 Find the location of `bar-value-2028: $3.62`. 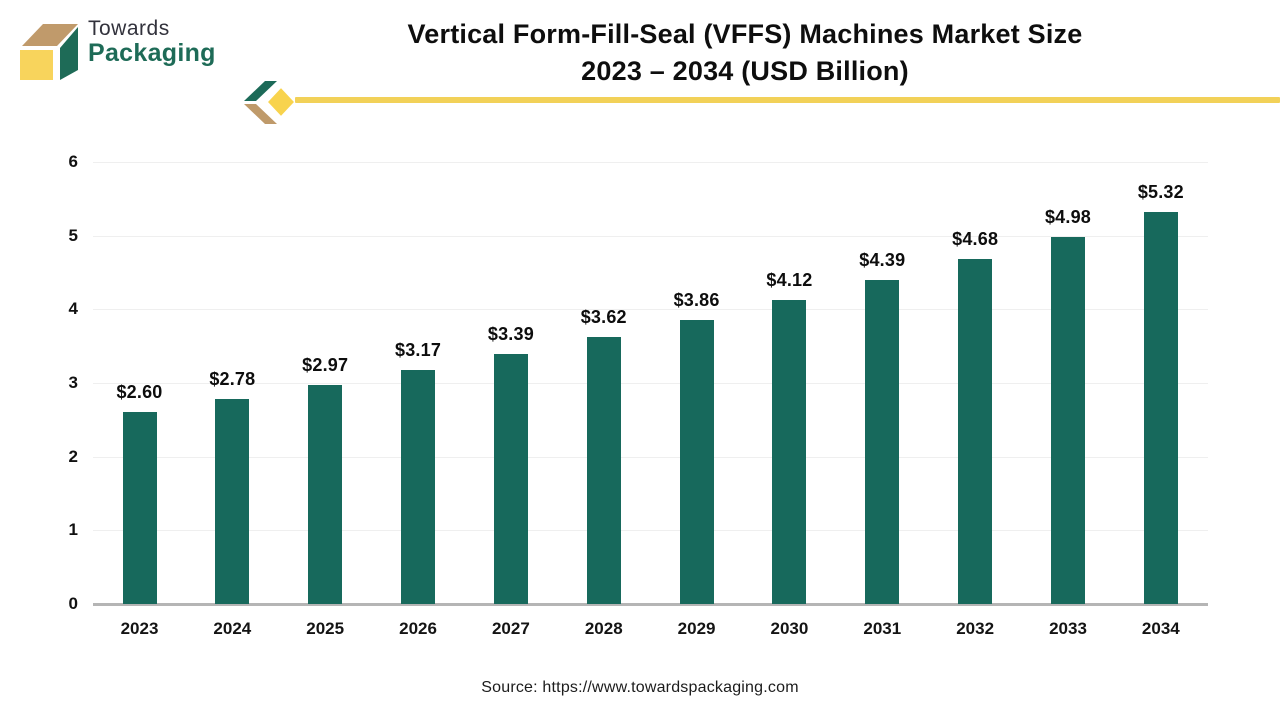

bar-value-2028: $3.62 is located at coordinates (603, 317).